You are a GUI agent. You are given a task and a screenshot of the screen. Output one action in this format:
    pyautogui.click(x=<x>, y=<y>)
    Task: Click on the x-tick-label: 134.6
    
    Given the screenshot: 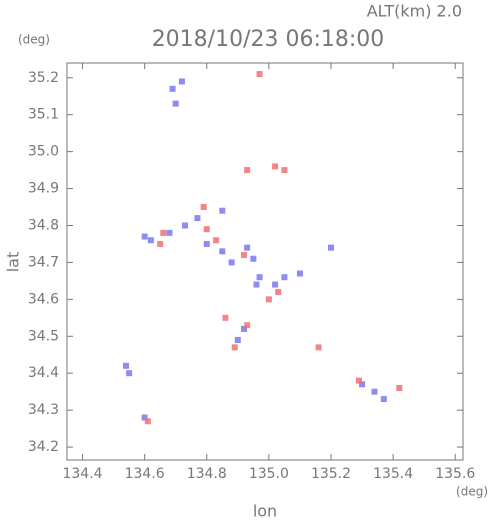 What is the action you would take?
    pyautogui.click(x=145, y=474)
    